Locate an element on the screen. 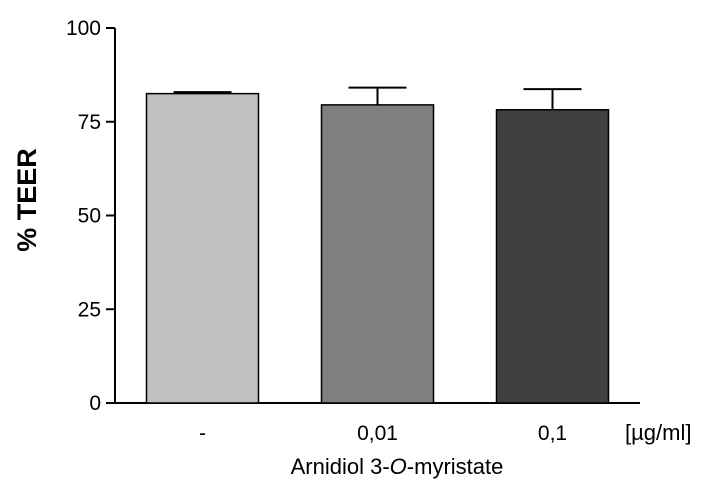 This screenshot has height=486, width=722. y-tick-label: 100 is located at coordinates (83, 28).